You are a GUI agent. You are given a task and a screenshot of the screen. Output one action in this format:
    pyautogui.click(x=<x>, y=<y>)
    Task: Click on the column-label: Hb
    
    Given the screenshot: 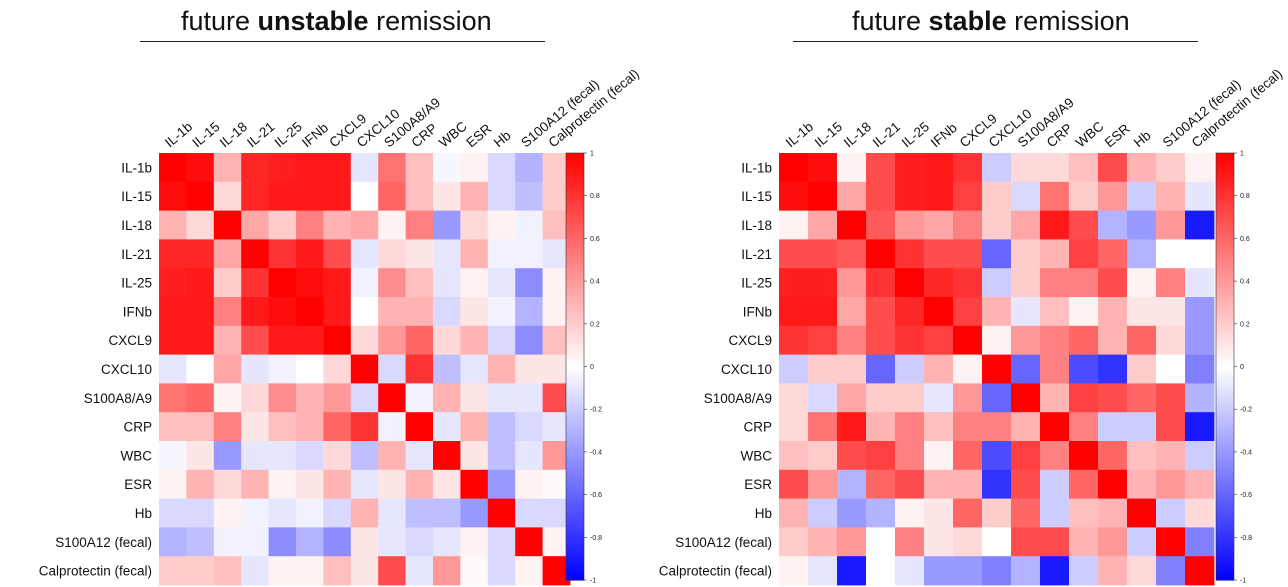 What is the action you would take?
    pyautogui.click(x=502, y=139)
    